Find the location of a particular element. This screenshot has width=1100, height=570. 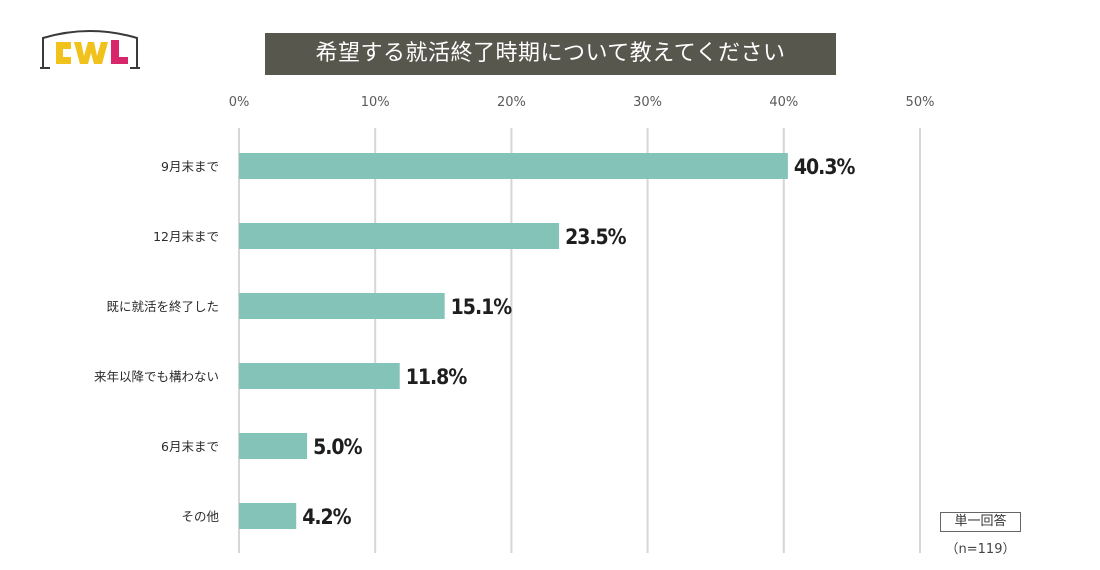

category-label: 9月末まで is located at coordinates (190, 166).